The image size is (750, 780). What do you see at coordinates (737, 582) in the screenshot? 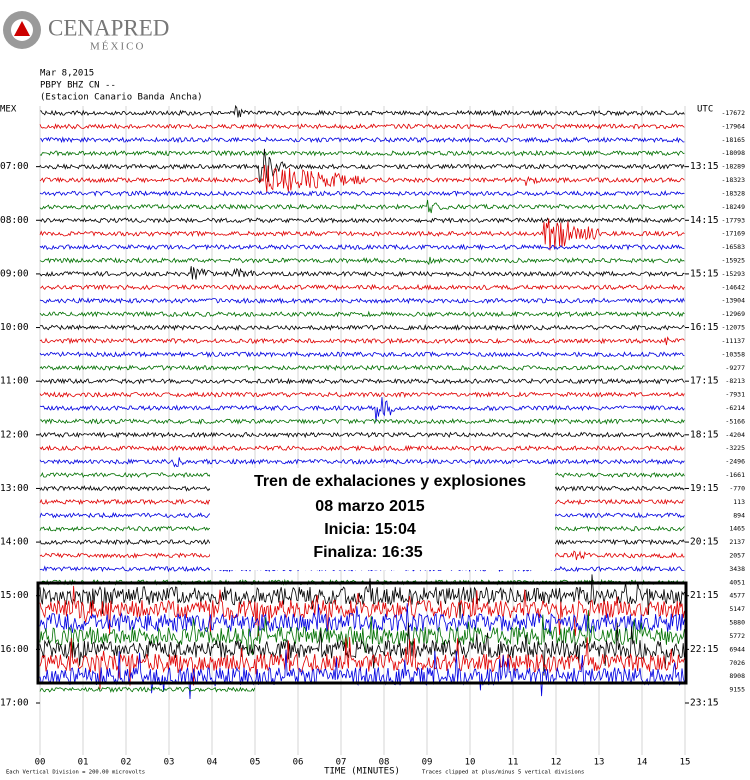
I see `trace-offset: 4051` at bounding box center [737, 582].